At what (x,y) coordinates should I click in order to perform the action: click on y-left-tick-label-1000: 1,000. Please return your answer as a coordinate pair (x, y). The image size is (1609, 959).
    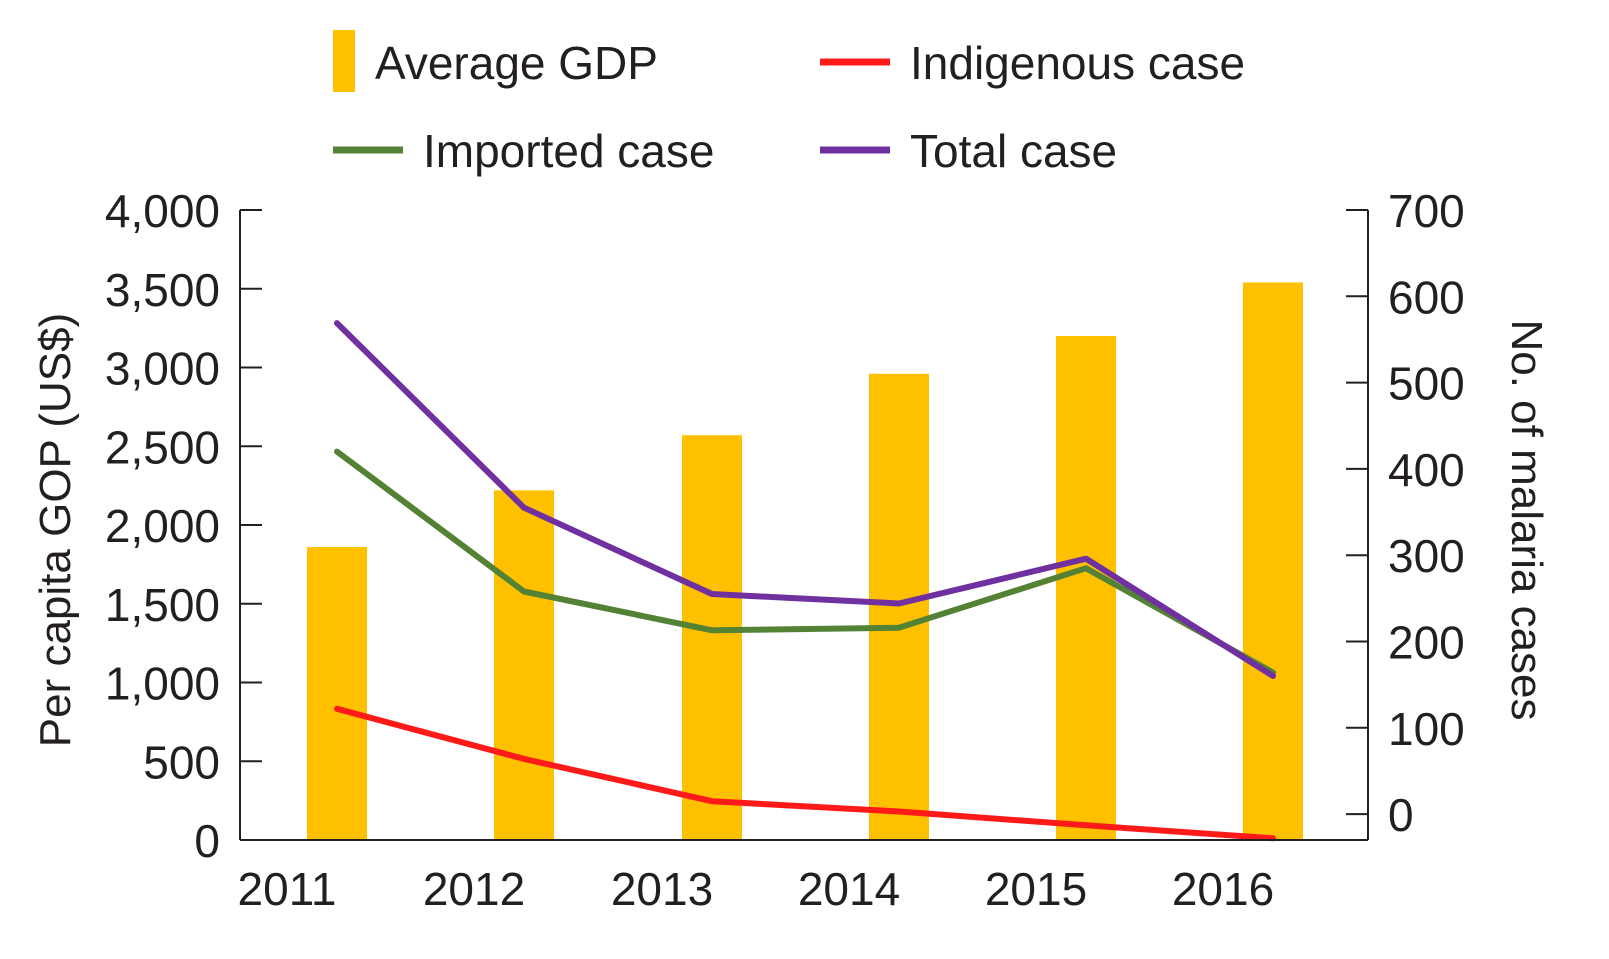
    Looking at the image, I should click on (162, 684).